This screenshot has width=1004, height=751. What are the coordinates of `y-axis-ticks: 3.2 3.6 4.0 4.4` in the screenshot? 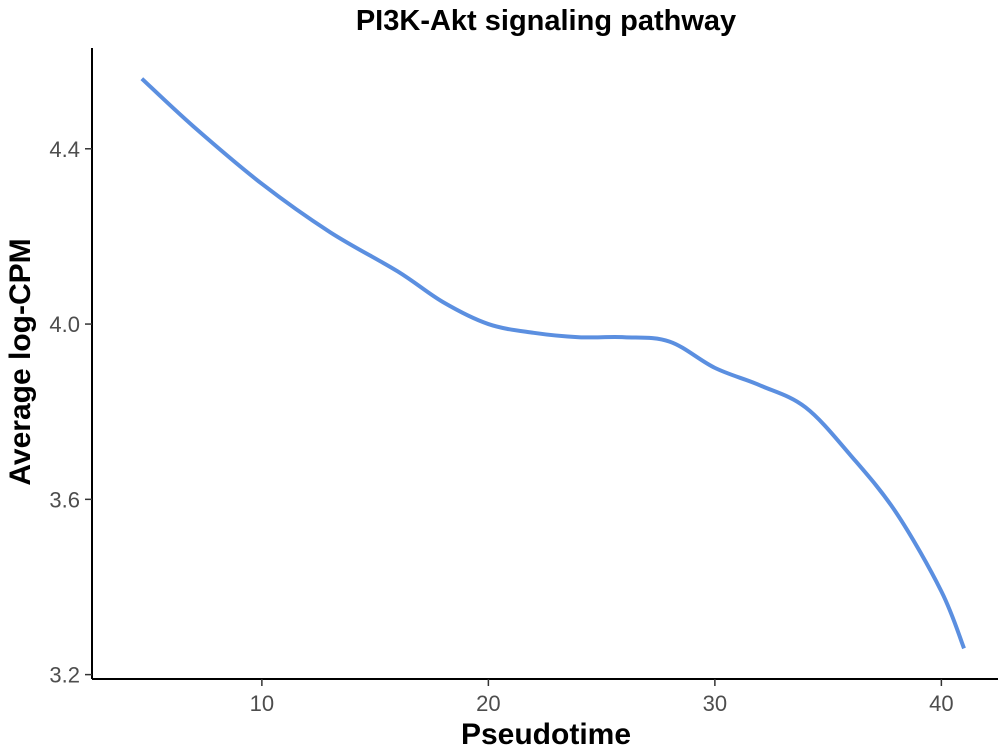 It's located at (70, 412).